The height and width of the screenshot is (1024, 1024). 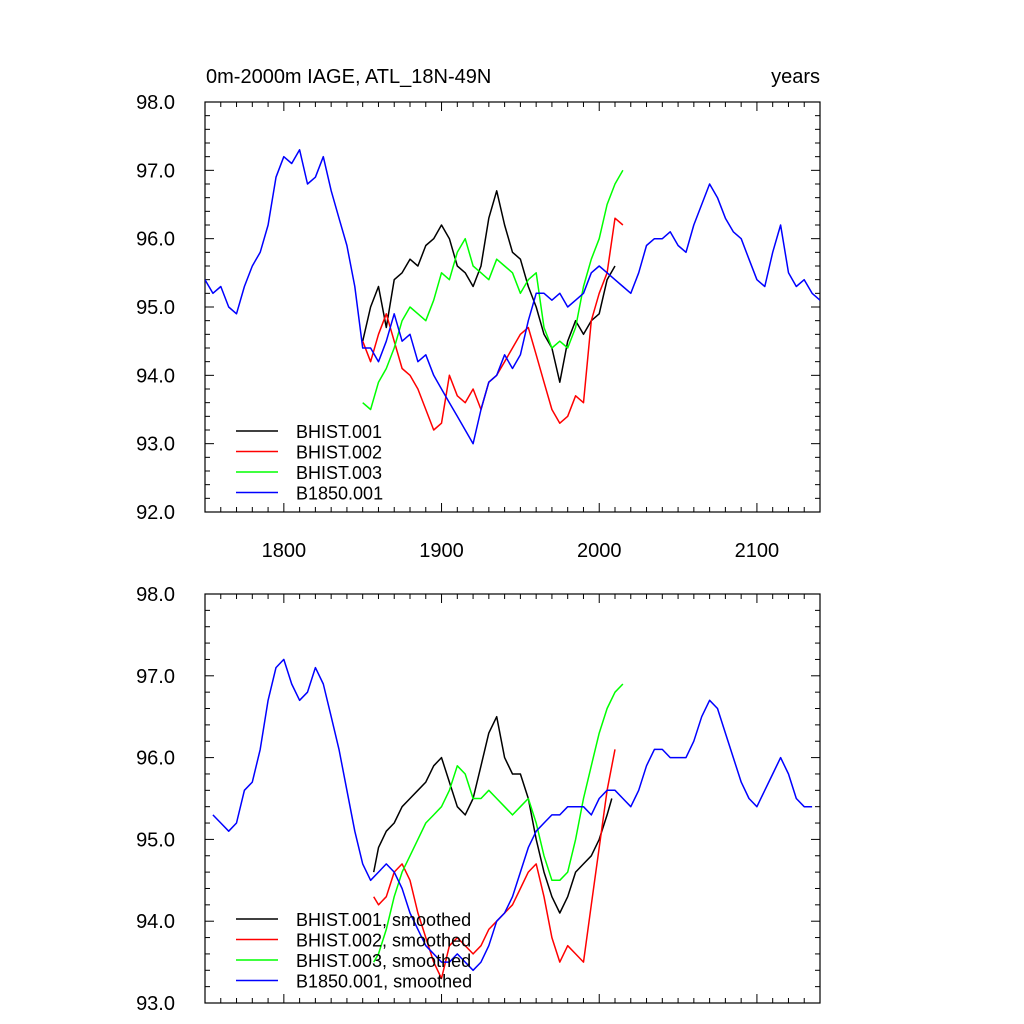 I want to click on x-tick-label: 1900, so click(x=441, y=551).